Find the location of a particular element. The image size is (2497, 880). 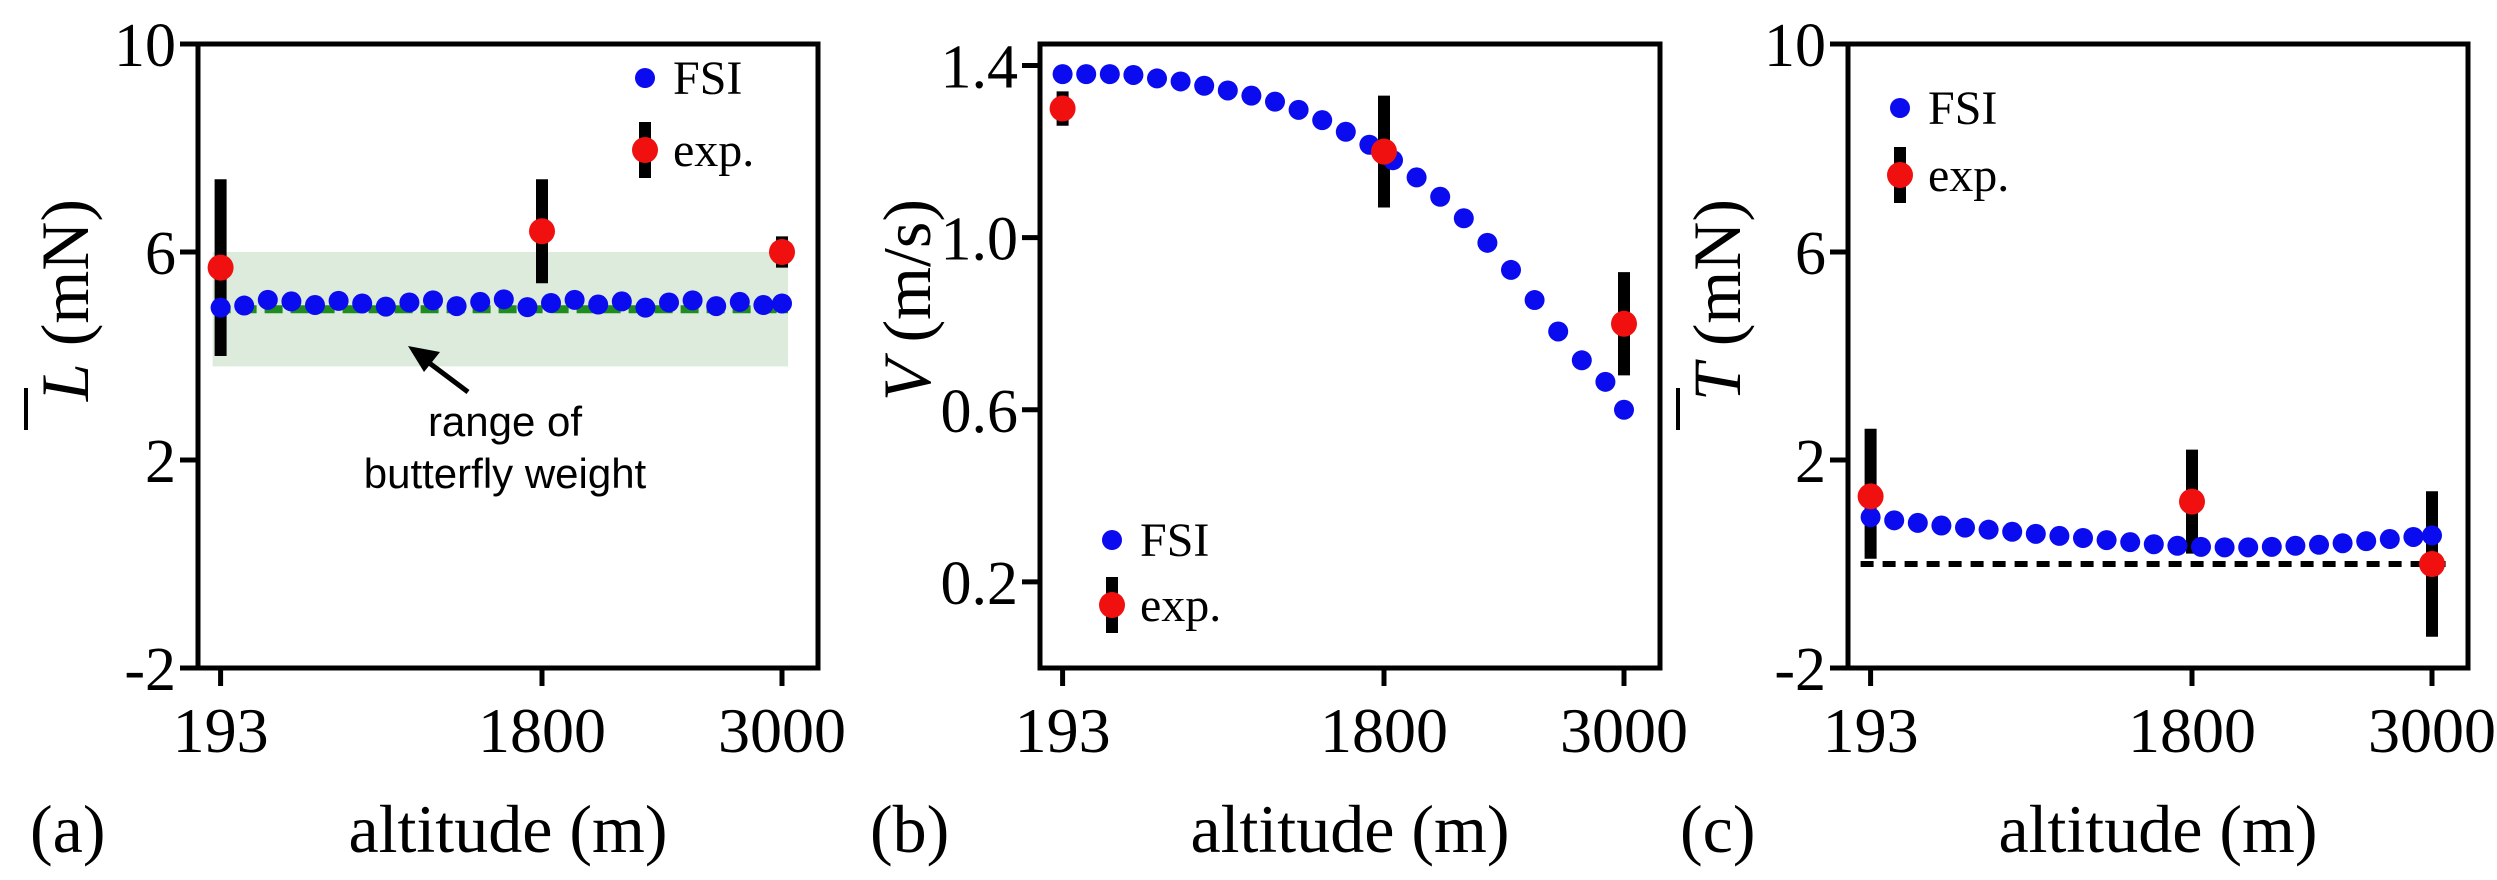

y-axis-unit: (mN) is located at coordinates (1717, 272).